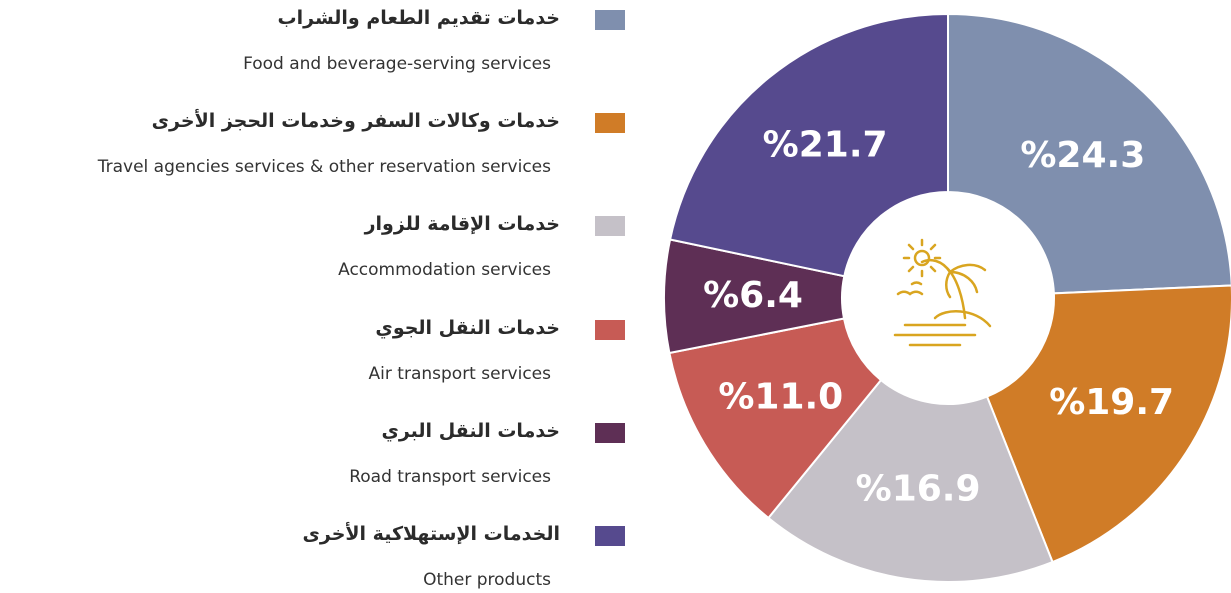  I want to click on value-label: %19.7, so click(1111, 402).